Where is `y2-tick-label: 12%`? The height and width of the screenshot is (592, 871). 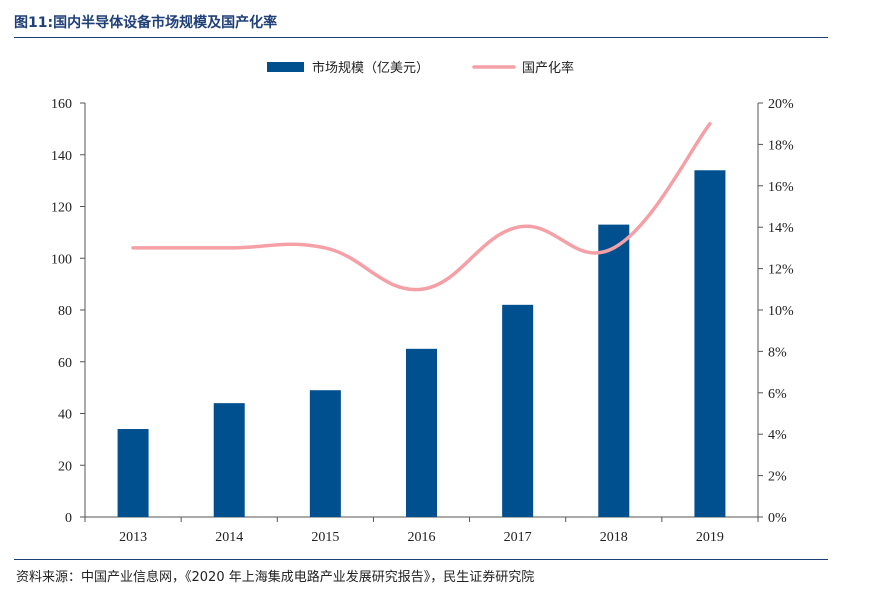 y2-tick-label: 12% is located at coordinates (781, 270).